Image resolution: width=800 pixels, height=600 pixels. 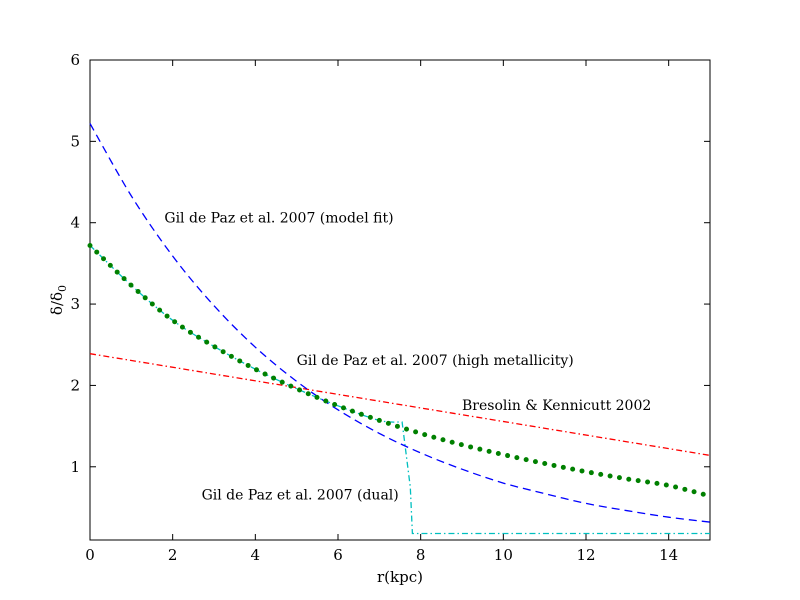 What do you see at coordinates (400, 405) in the screenshot?
I see `series-line-bresolin-kennicutt-2002` at bounding box center [400, 405].